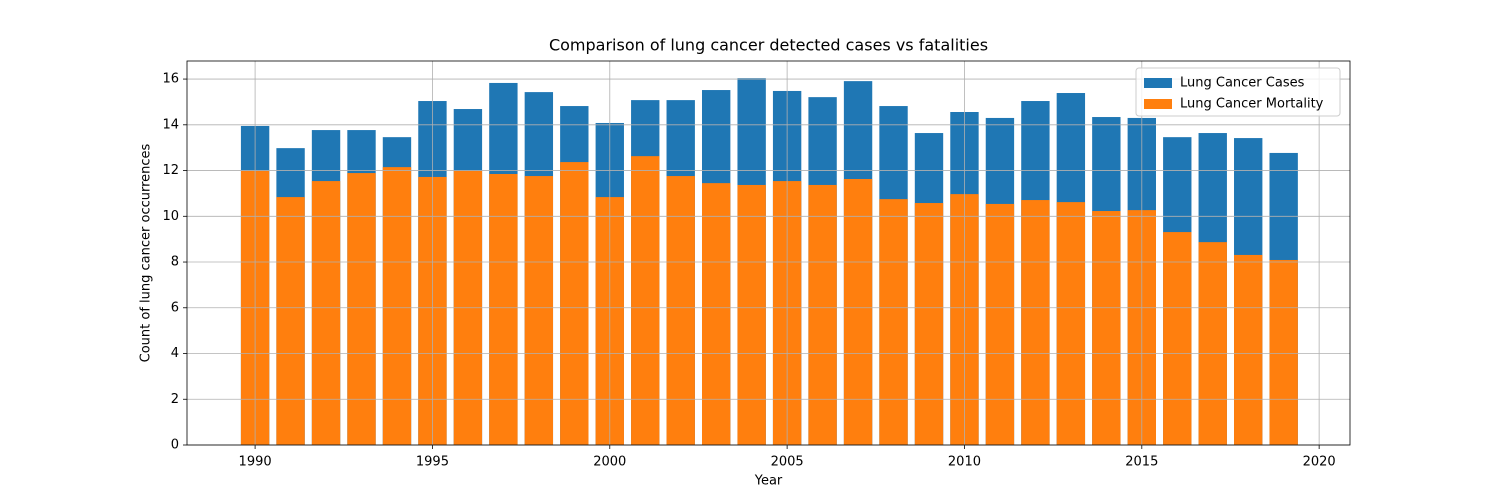 This screenshot has height=500, width=1500. What do you see at coordinates (1319, 462) in the screenshot?
I see `x-tick-label: 2020` at bounding box center [1319, 462].